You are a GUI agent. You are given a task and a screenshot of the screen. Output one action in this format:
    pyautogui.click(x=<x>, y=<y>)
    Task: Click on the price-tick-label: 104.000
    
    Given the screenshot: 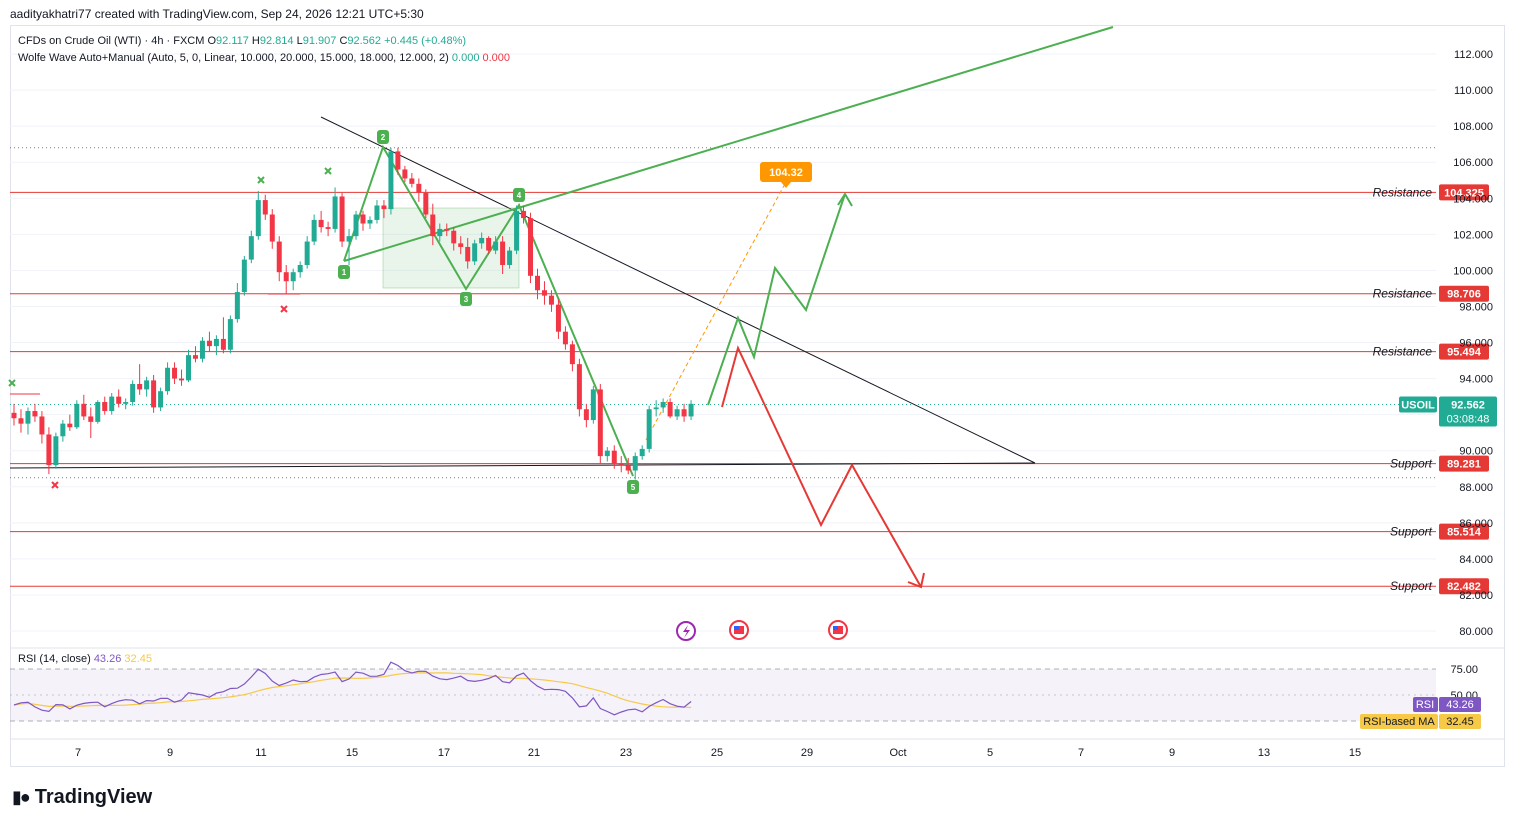 What is the action you would take?
    pyautogui.click(x=1473, y=199)
    